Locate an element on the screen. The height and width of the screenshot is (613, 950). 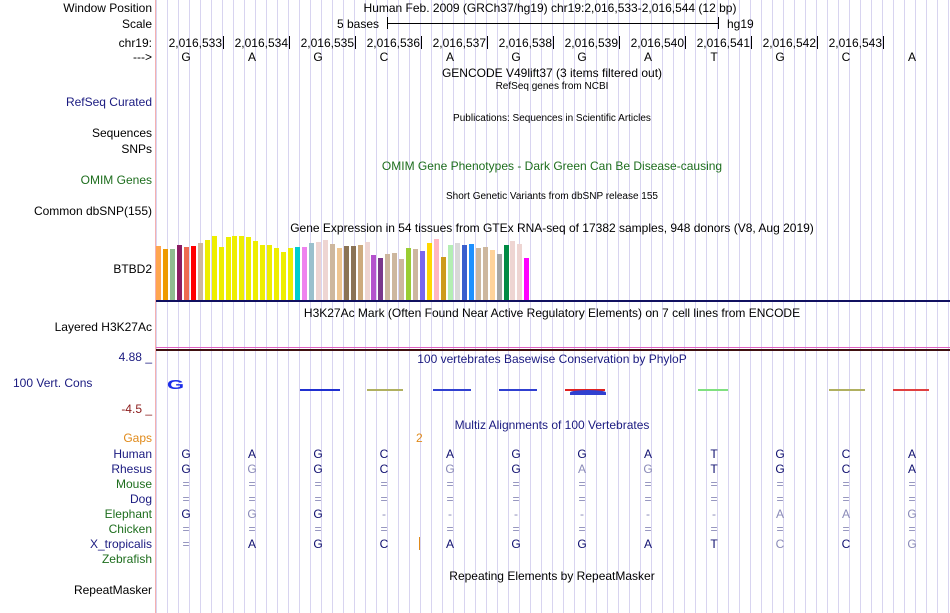
aligned-base: T is located at coordinates (714, 544).